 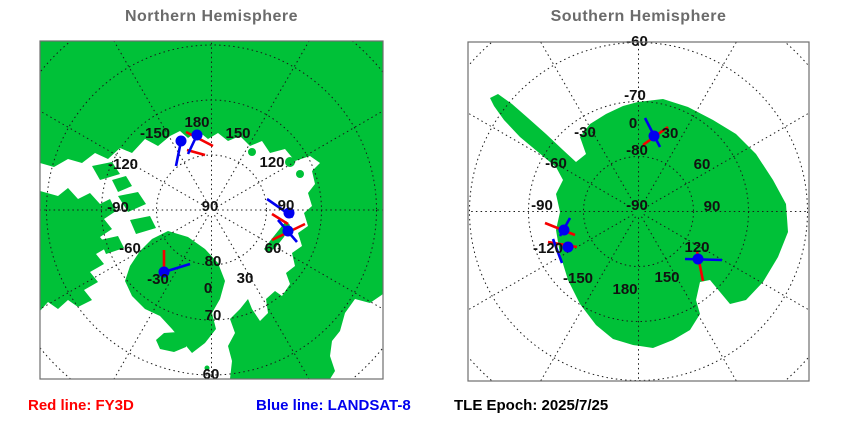 What do you see at coordinates (333, 405) in the screenshot?
I see `legend-blue-line-landsat8: Blue line: LANDSAT-8` at bounding box center [333, 405].